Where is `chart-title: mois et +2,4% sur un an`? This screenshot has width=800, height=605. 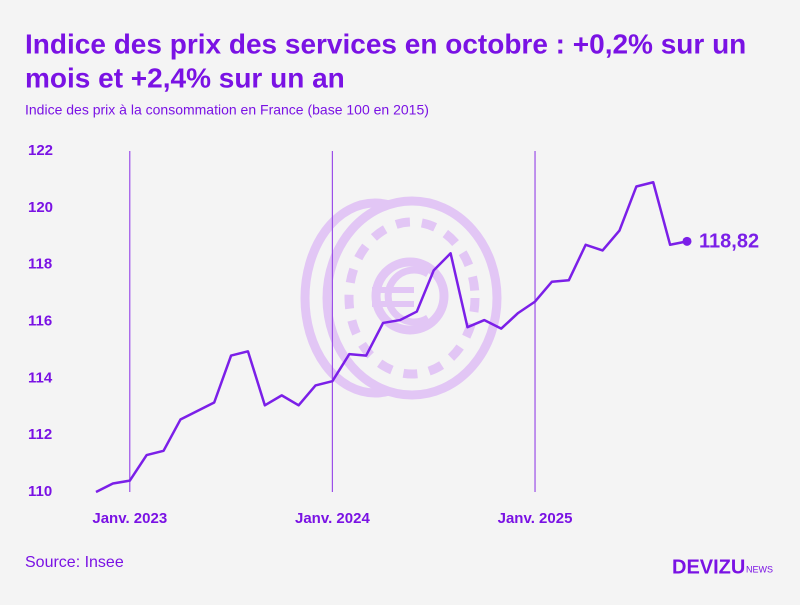
chart-title: mois et +2,4% sur un an is located at coordinates (185, 77).